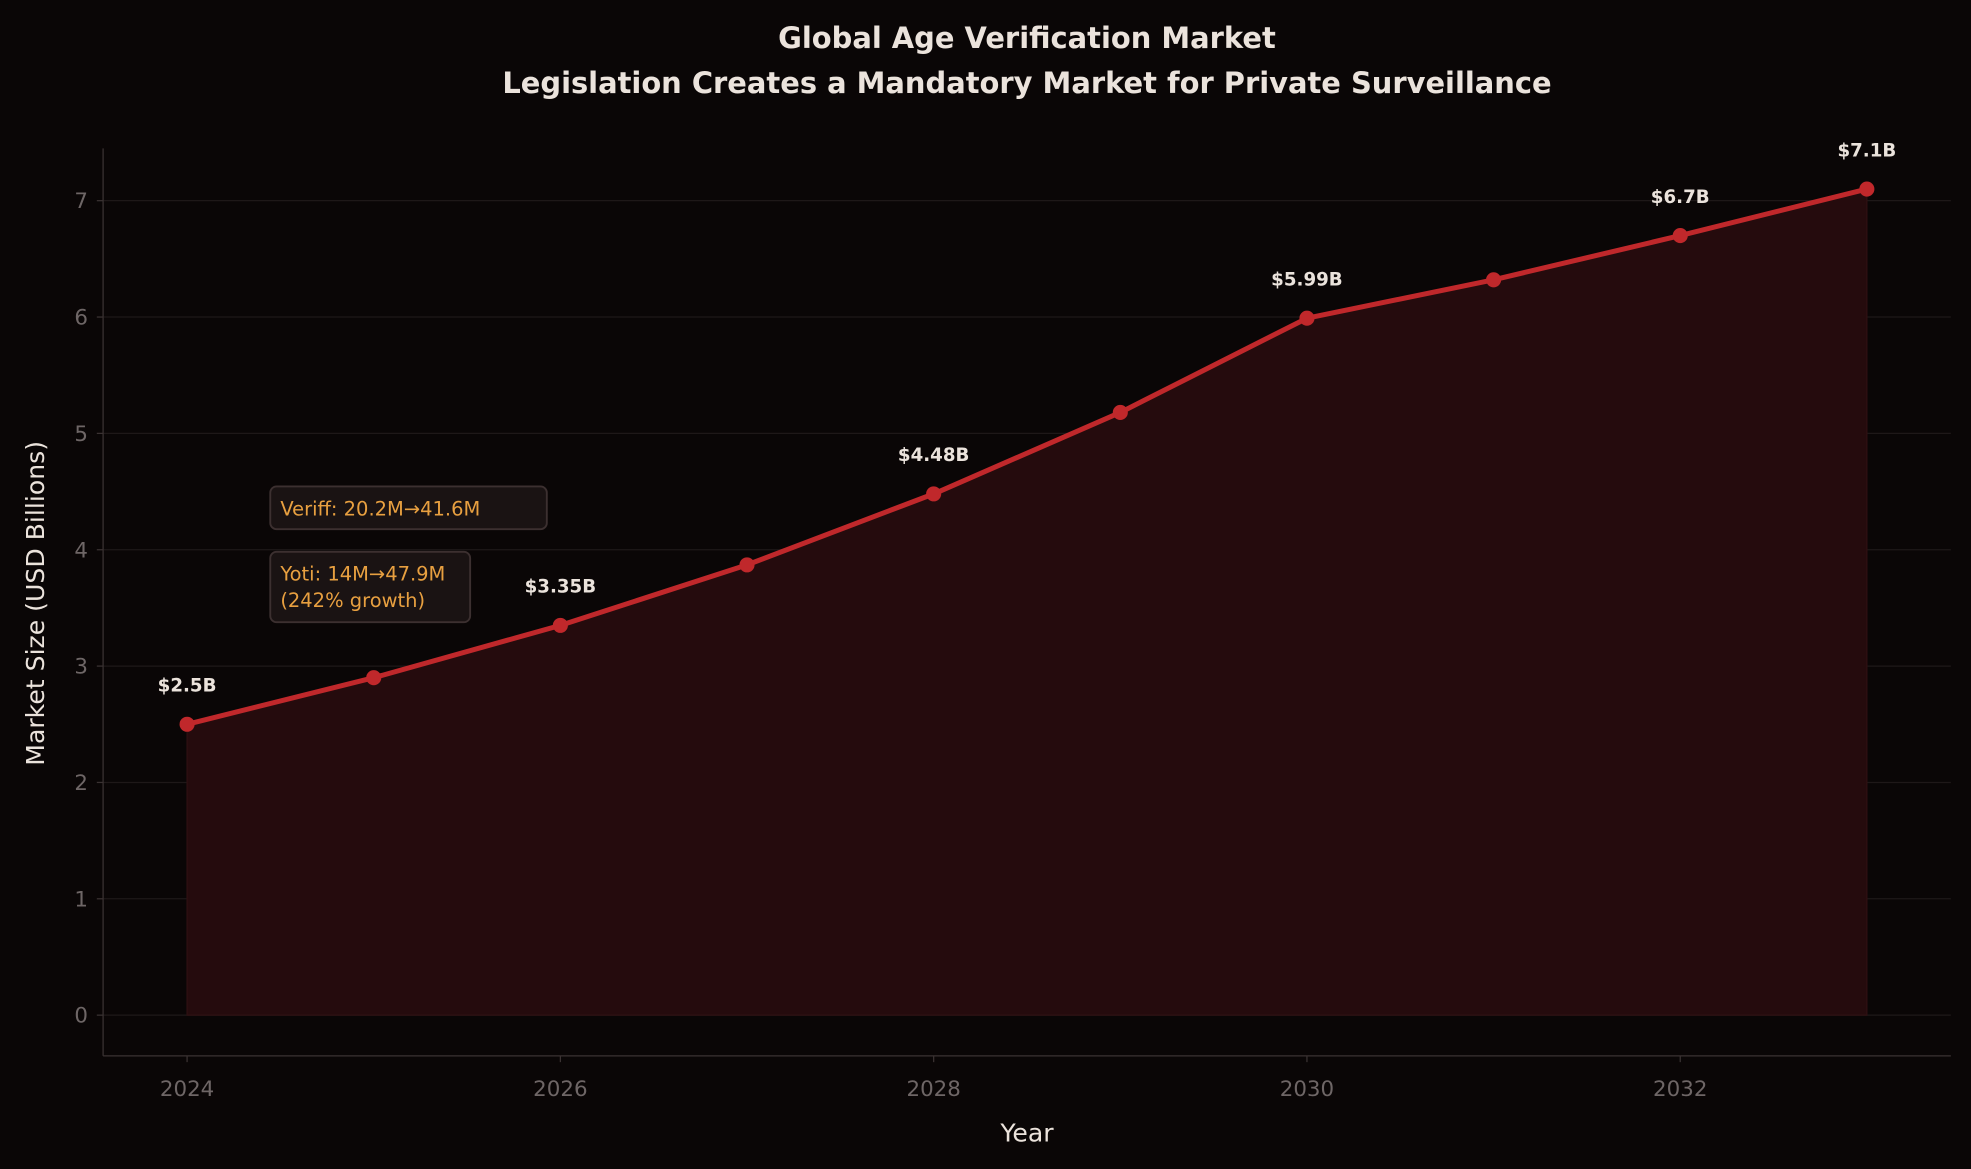  What do you see at coordinates (81, 1016) in the screenshot?
I see `y-tick-label: 0` at bounding box center [81, 1016].